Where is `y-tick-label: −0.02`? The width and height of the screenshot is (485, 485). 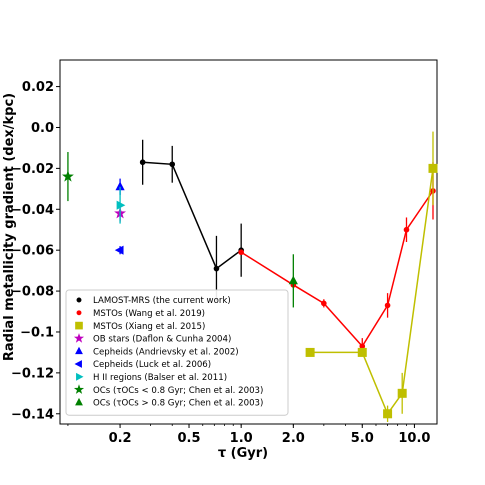
y-tick-label: −0.02 is located at coordinates (32, 169).